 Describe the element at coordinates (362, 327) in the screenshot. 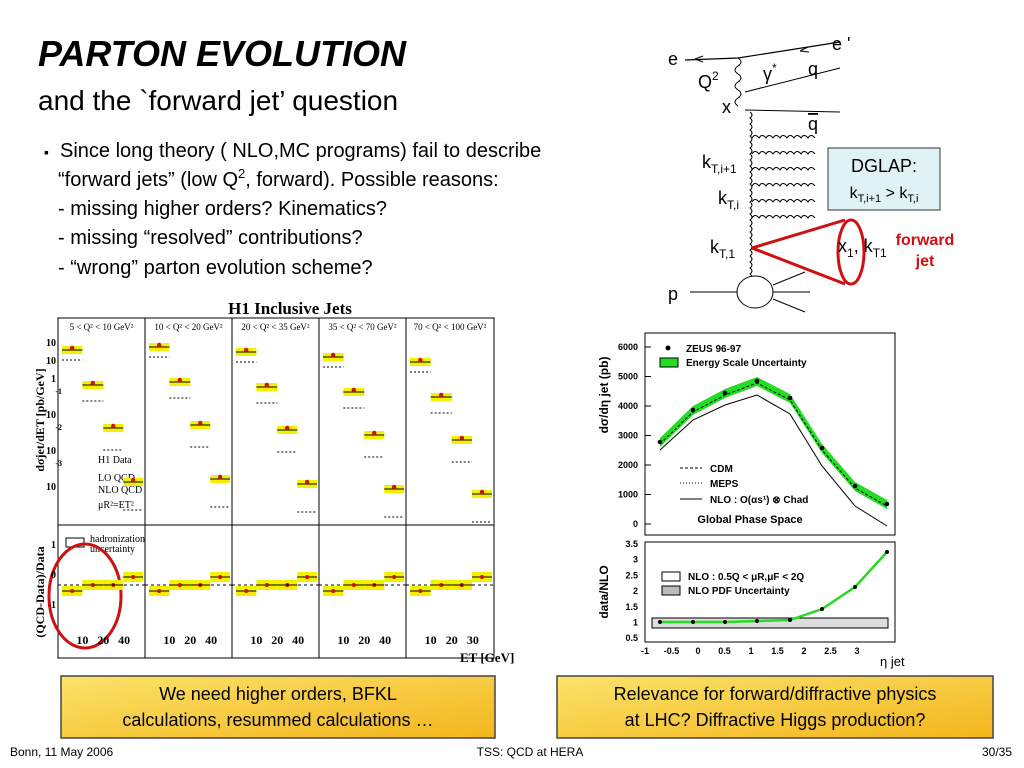

I see `panel-label: 35 < Q² < 70 GeV²` at that location.